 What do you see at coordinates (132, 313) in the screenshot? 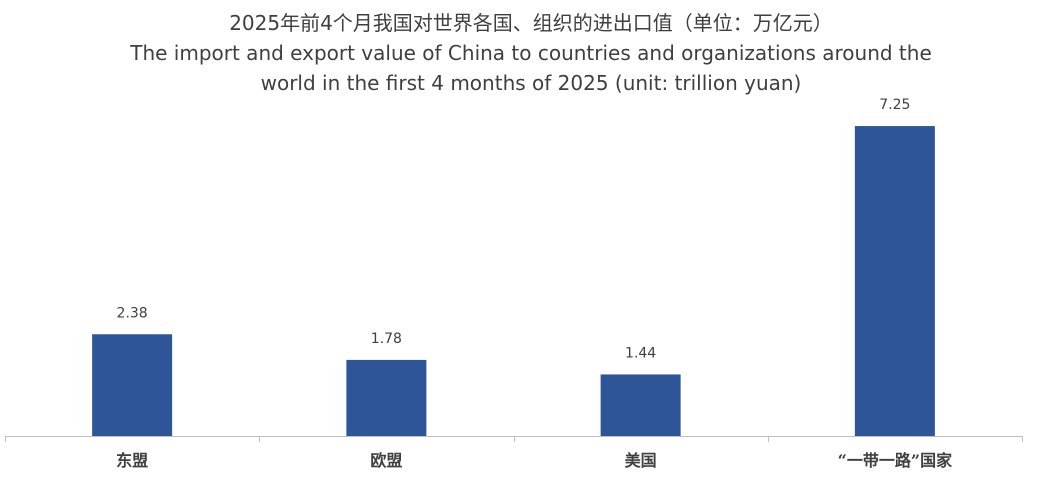
I see `value-label: 2.38` at bounding box center [132, 313].